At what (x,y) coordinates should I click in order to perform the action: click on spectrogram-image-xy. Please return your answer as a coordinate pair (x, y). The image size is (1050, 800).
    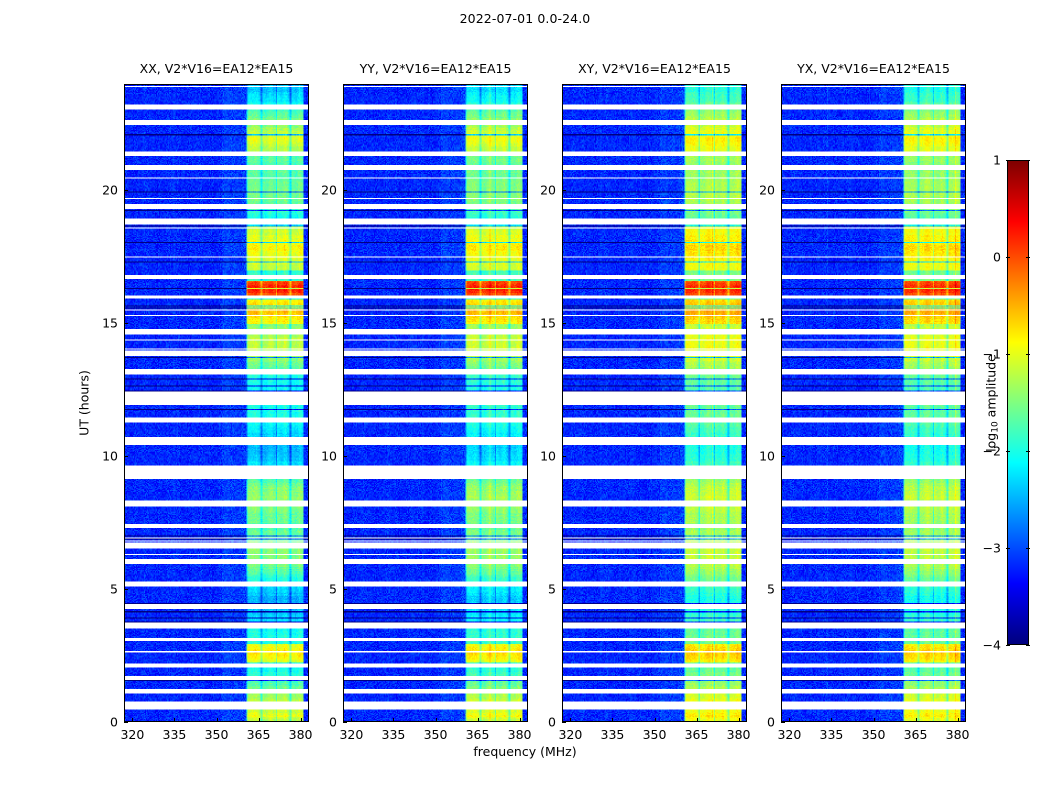
    Looking at the image, I should click on (654, 403).